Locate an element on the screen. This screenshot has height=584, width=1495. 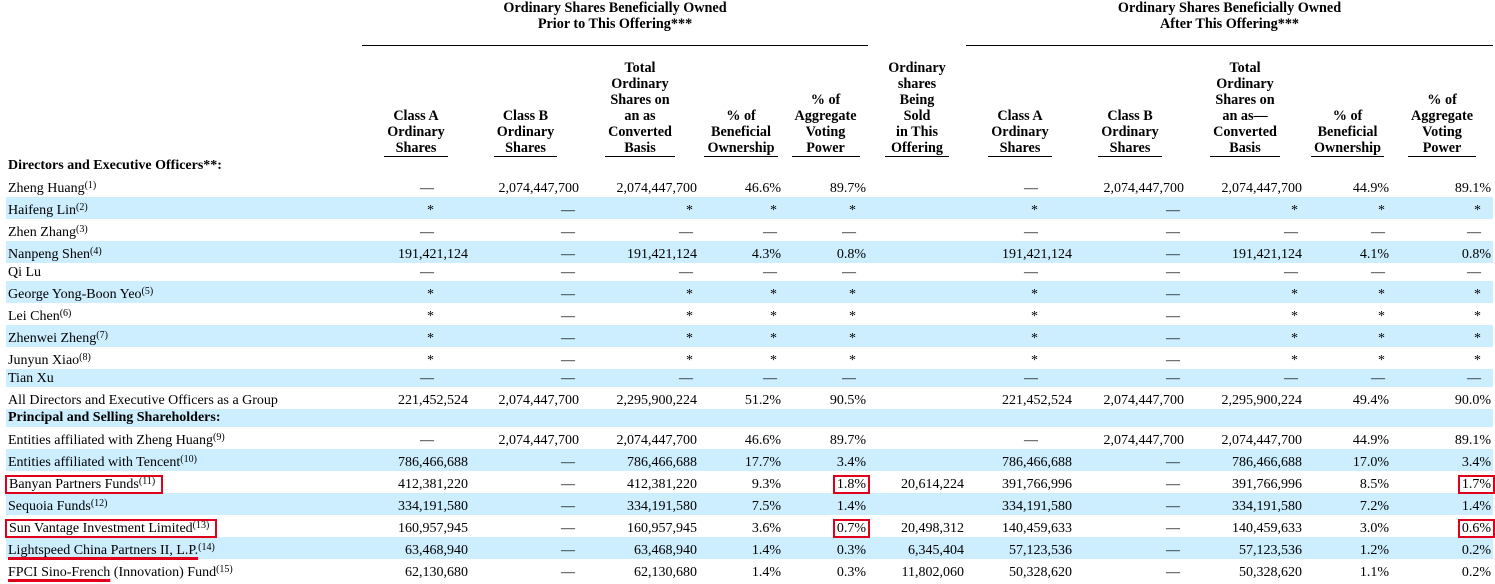
column-header-class-b: Class B Ordinary Shares is located at coordinates (525, 101).